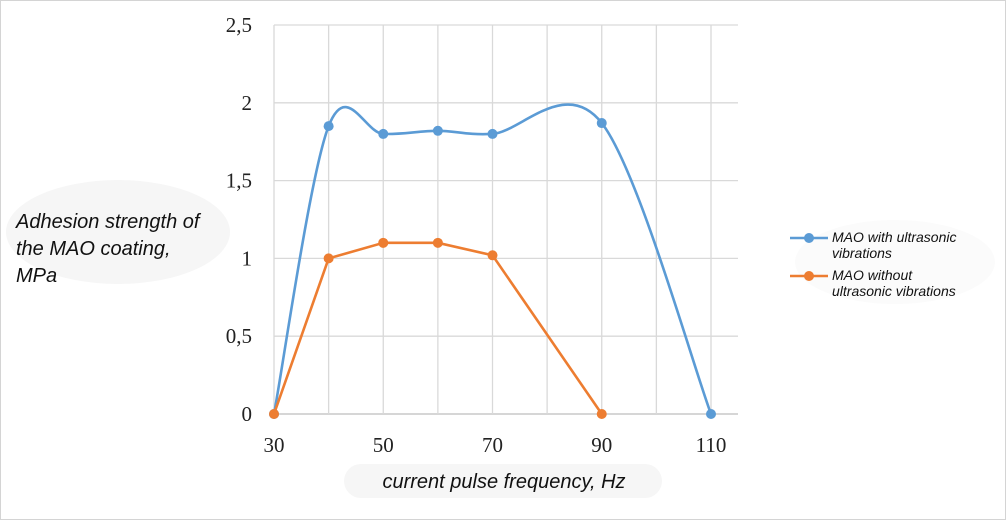 This screenshot has height=520, width=1006. What do you see at coordinates (492, 445) in the screenshot?
I see `x-tick-label: 70` at bounding box center [492, 445].